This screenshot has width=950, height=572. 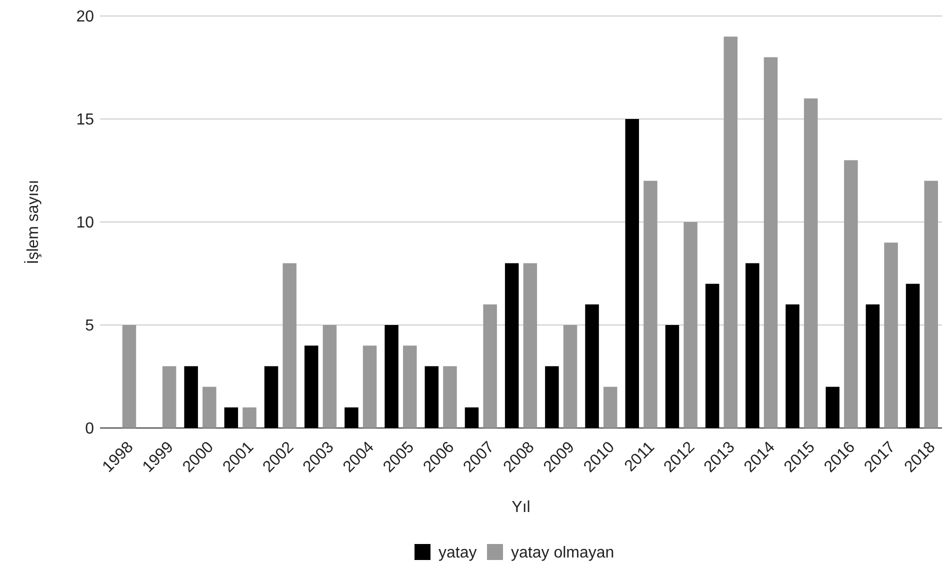 What do you see at coordinates (562, 553) in the screenshot?
I see `legend-label: yatay olmayan` at bounding box center [562, 553].